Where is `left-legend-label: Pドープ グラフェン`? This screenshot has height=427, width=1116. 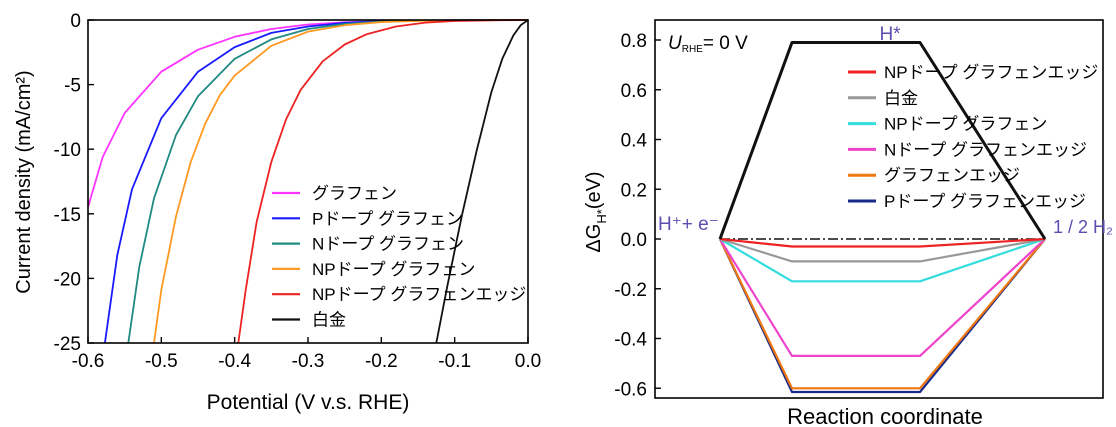 left-legend-label: Pドープ グラフェン is located at coordinates (387, 218).